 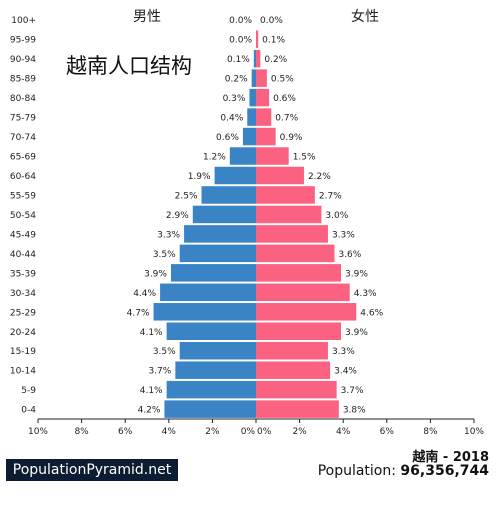 What do you see at coordinates (23, 352) in the screenshot?
I see `age-group-label: 15-19` at bounding box center [23, 352].